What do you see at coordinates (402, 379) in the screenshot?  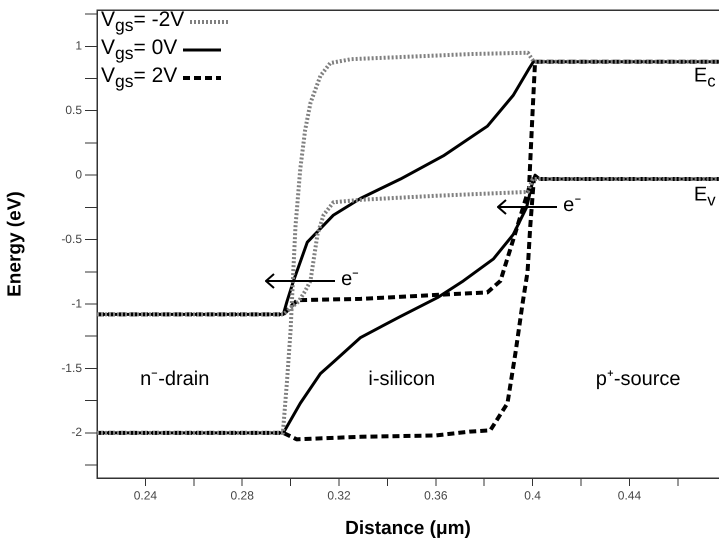 I see `annotation: i-silicon` at bounding box center [402, 379].